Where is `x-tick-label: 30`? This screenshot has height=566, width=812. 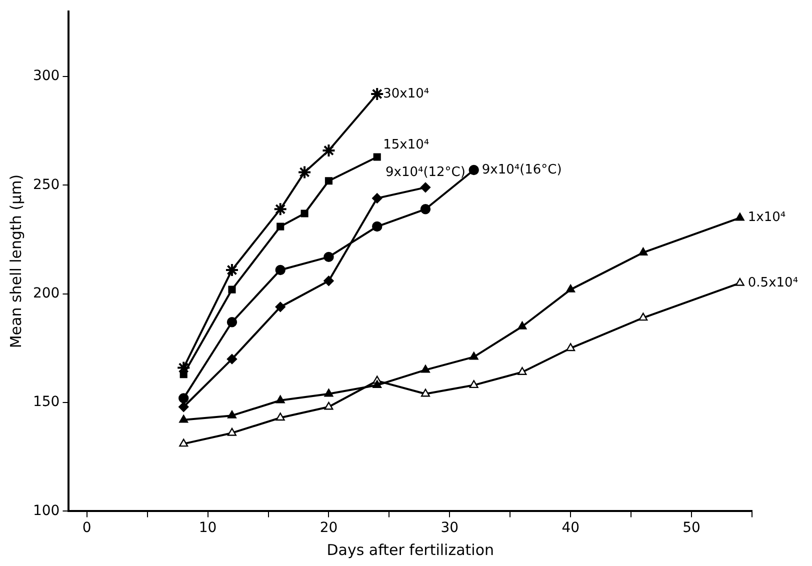 x-tick-label: 30 is located at coordinates (449, 528).